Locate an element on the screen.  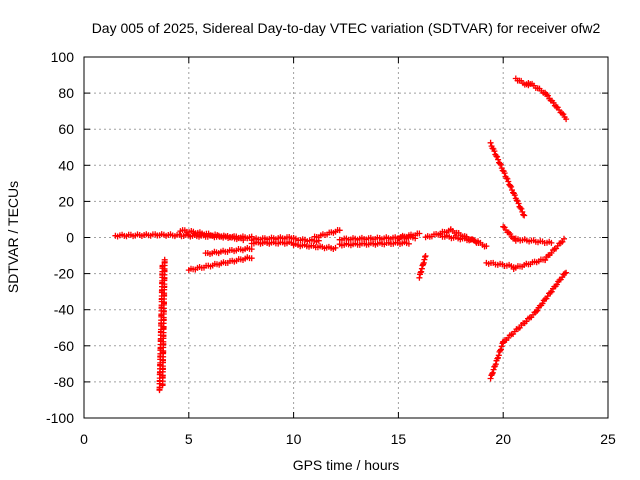
y-tick-label: -40 is located at coordinates (64, 310).